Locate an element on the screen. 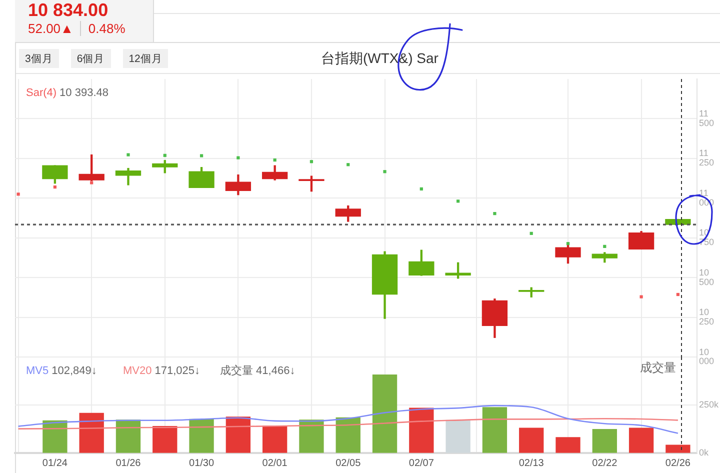 This screenshot has height=473, width=720. text: 3個月 is located at coordinates (39, 59).